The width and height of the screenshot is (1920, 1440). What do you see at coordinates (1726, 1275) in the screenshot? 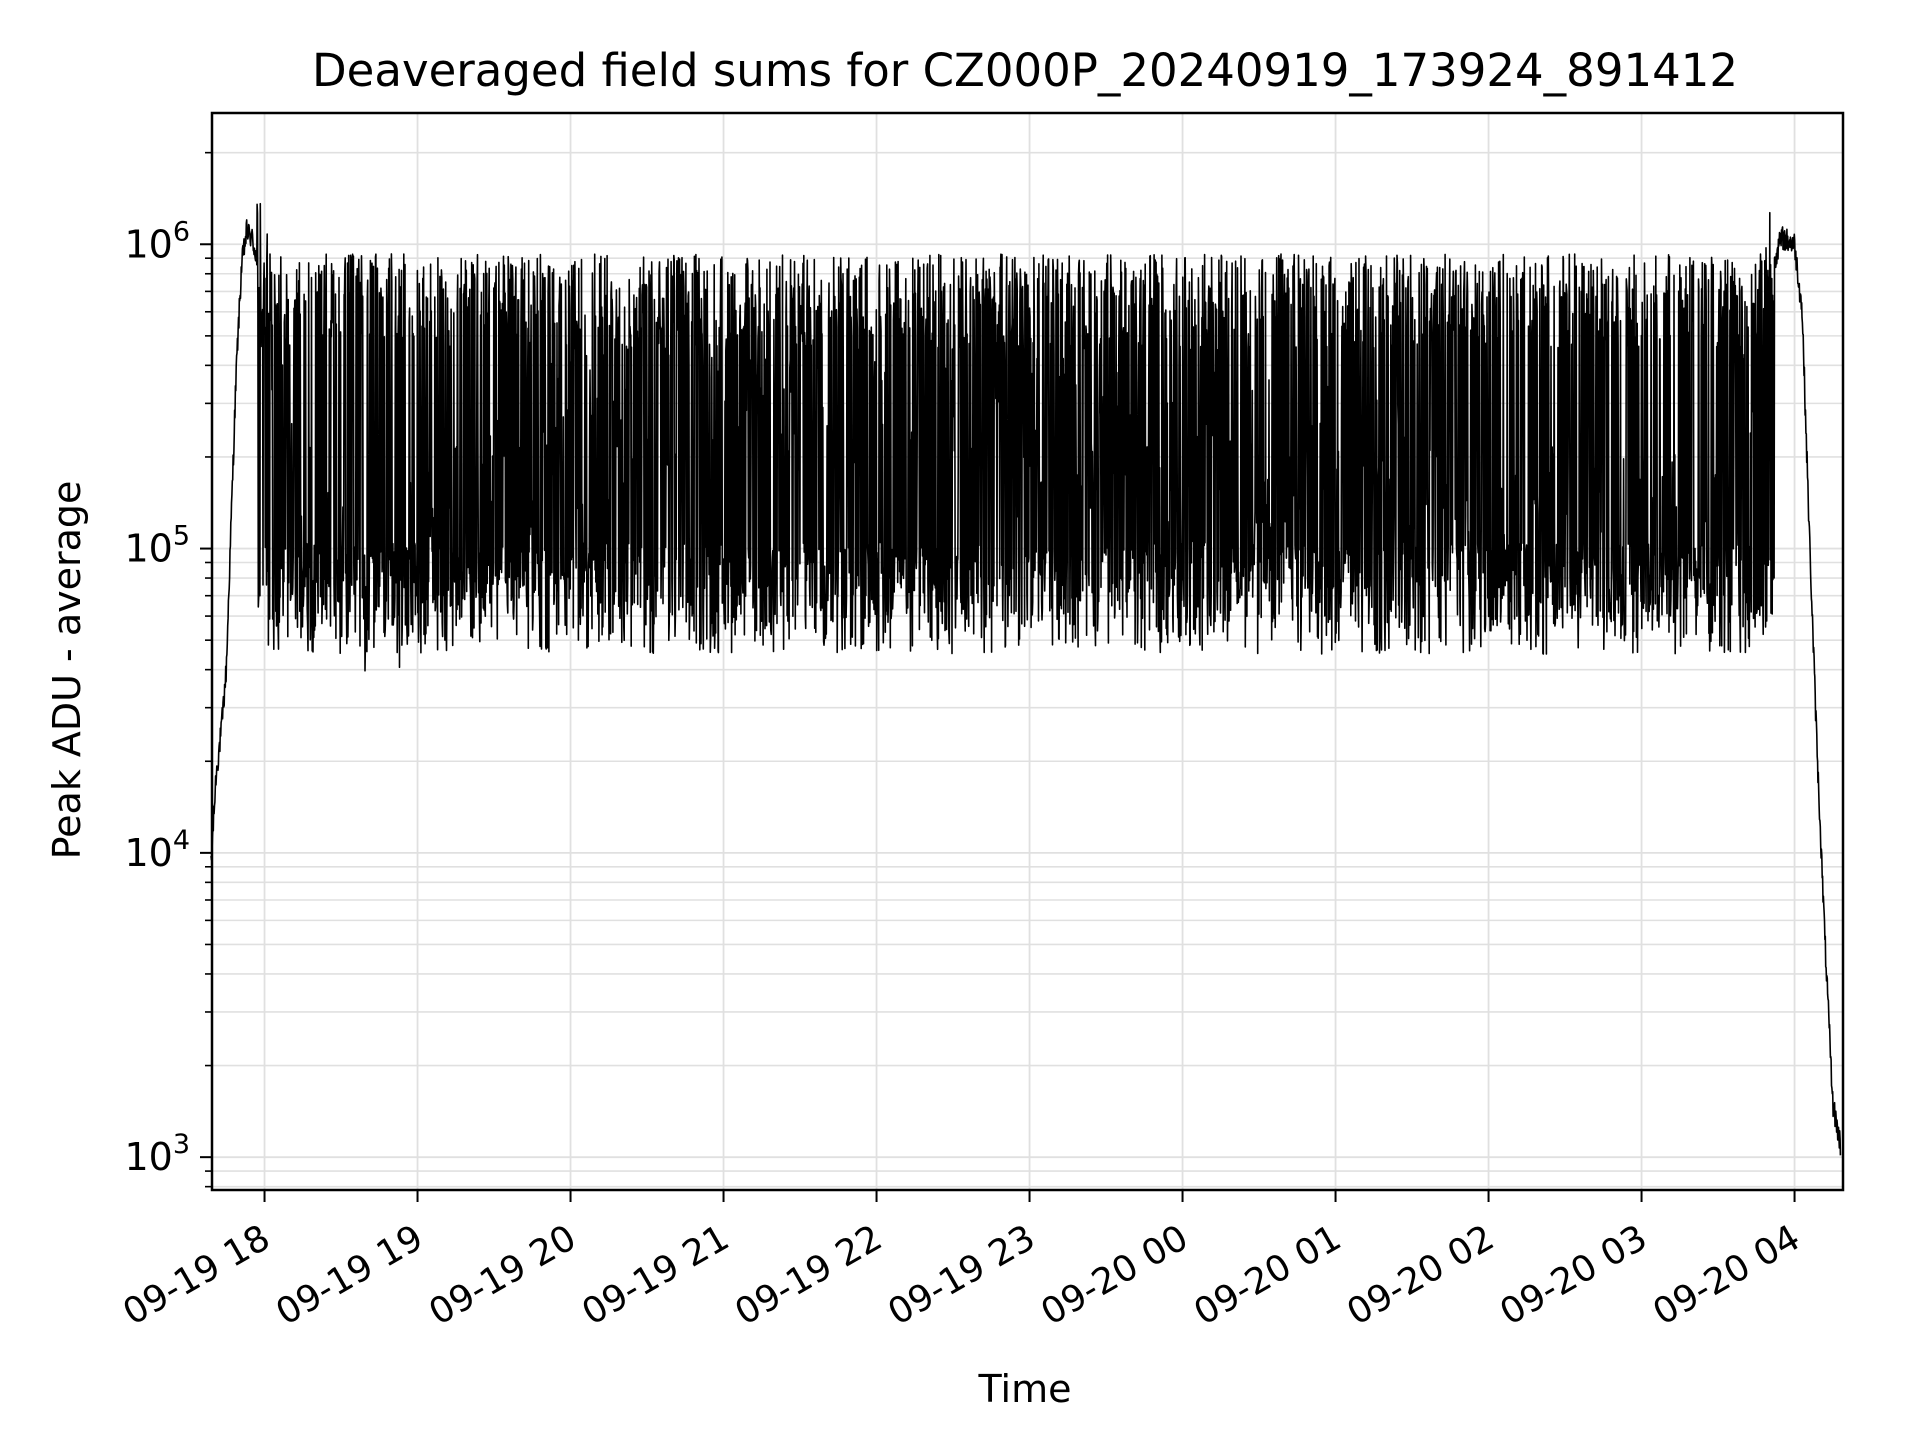
I see `x-tick-label: 09-20 04` at bounding box center [1726, 1275].